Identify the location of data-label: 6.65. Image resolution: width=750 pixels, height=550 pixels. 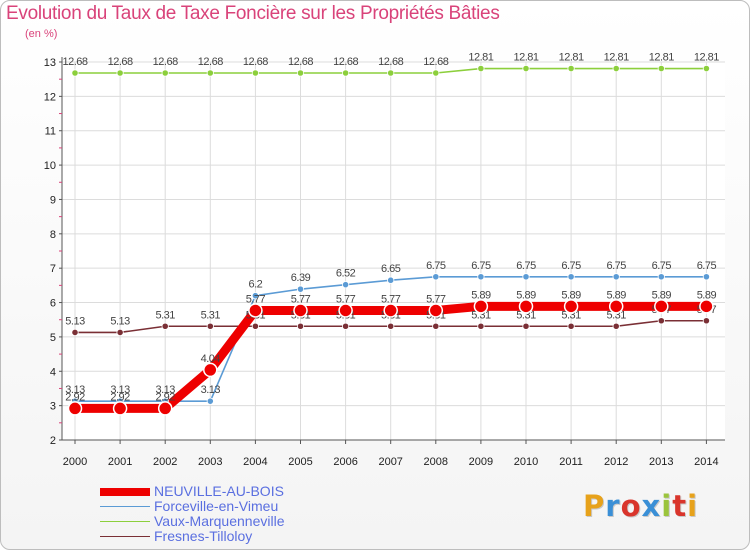
(391, 269).